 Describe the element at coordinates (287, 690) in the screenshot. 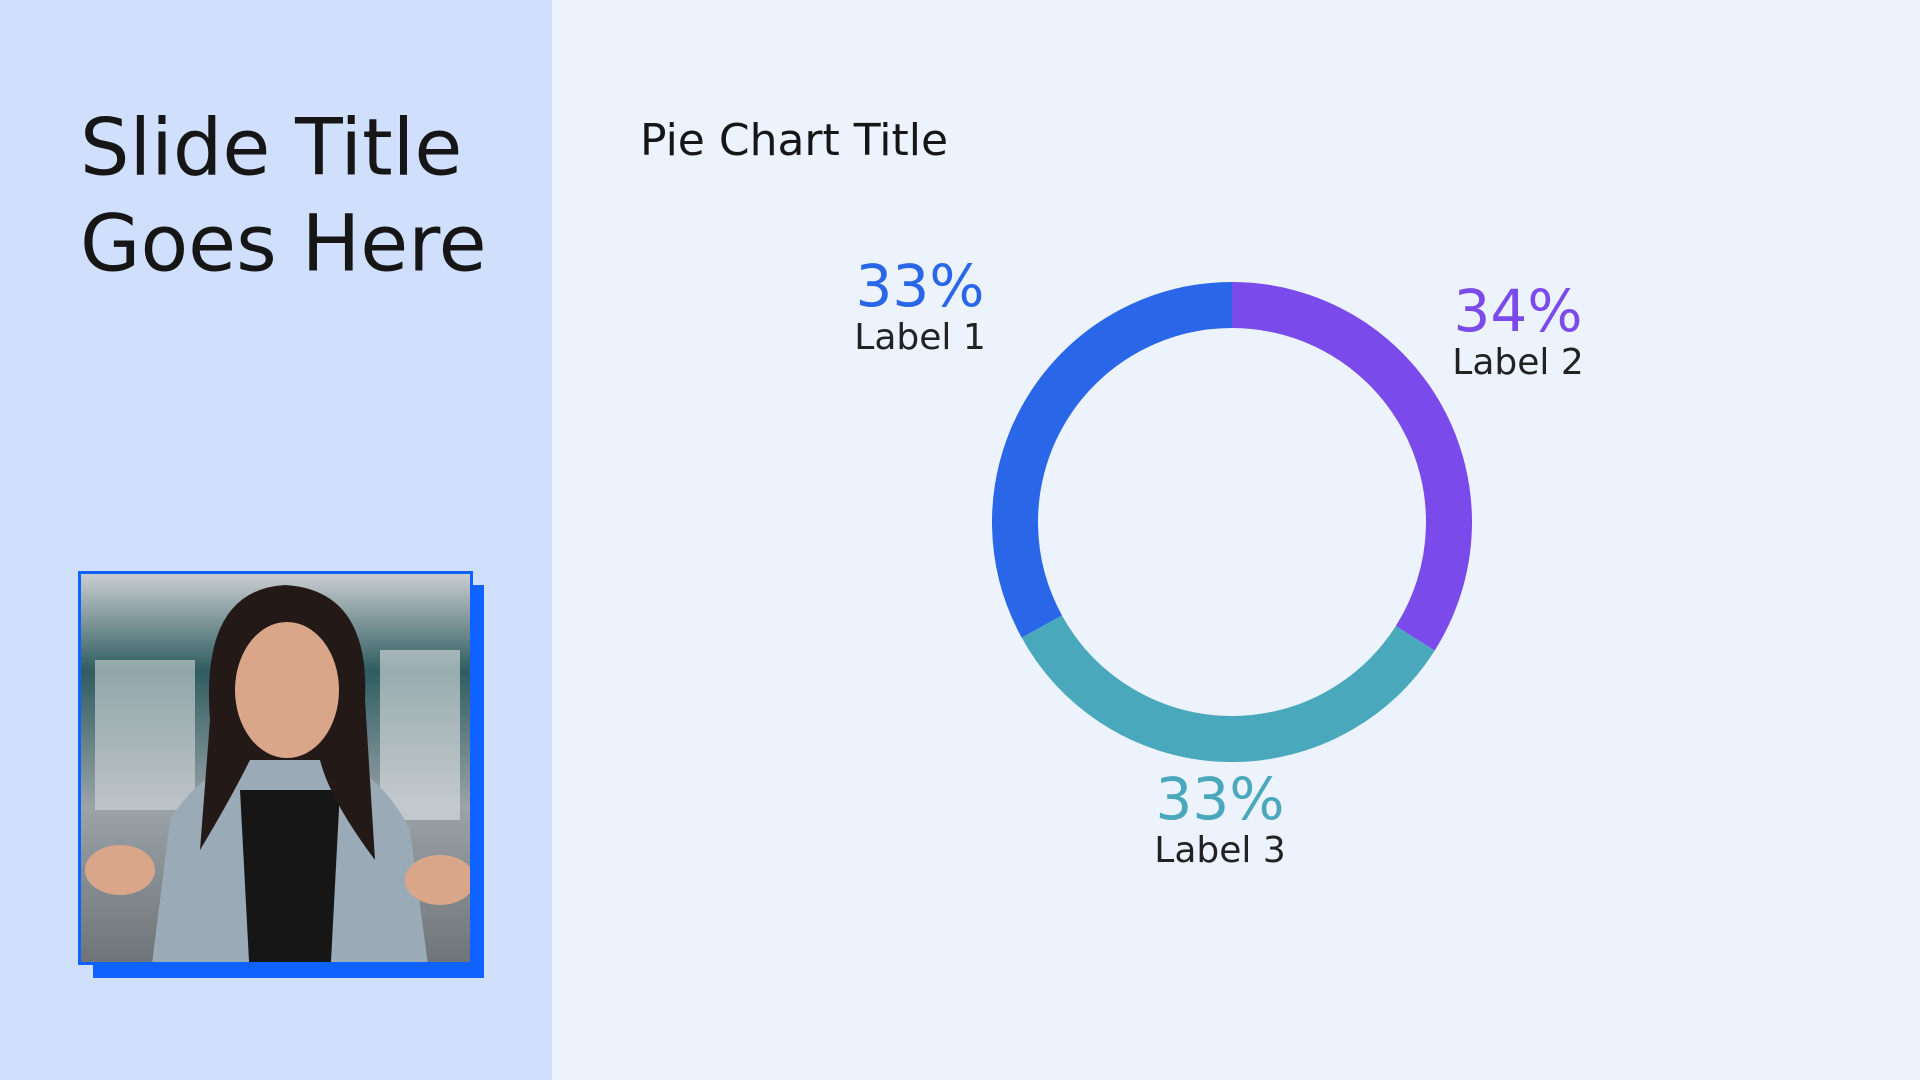

I see `photo-face` at that location.